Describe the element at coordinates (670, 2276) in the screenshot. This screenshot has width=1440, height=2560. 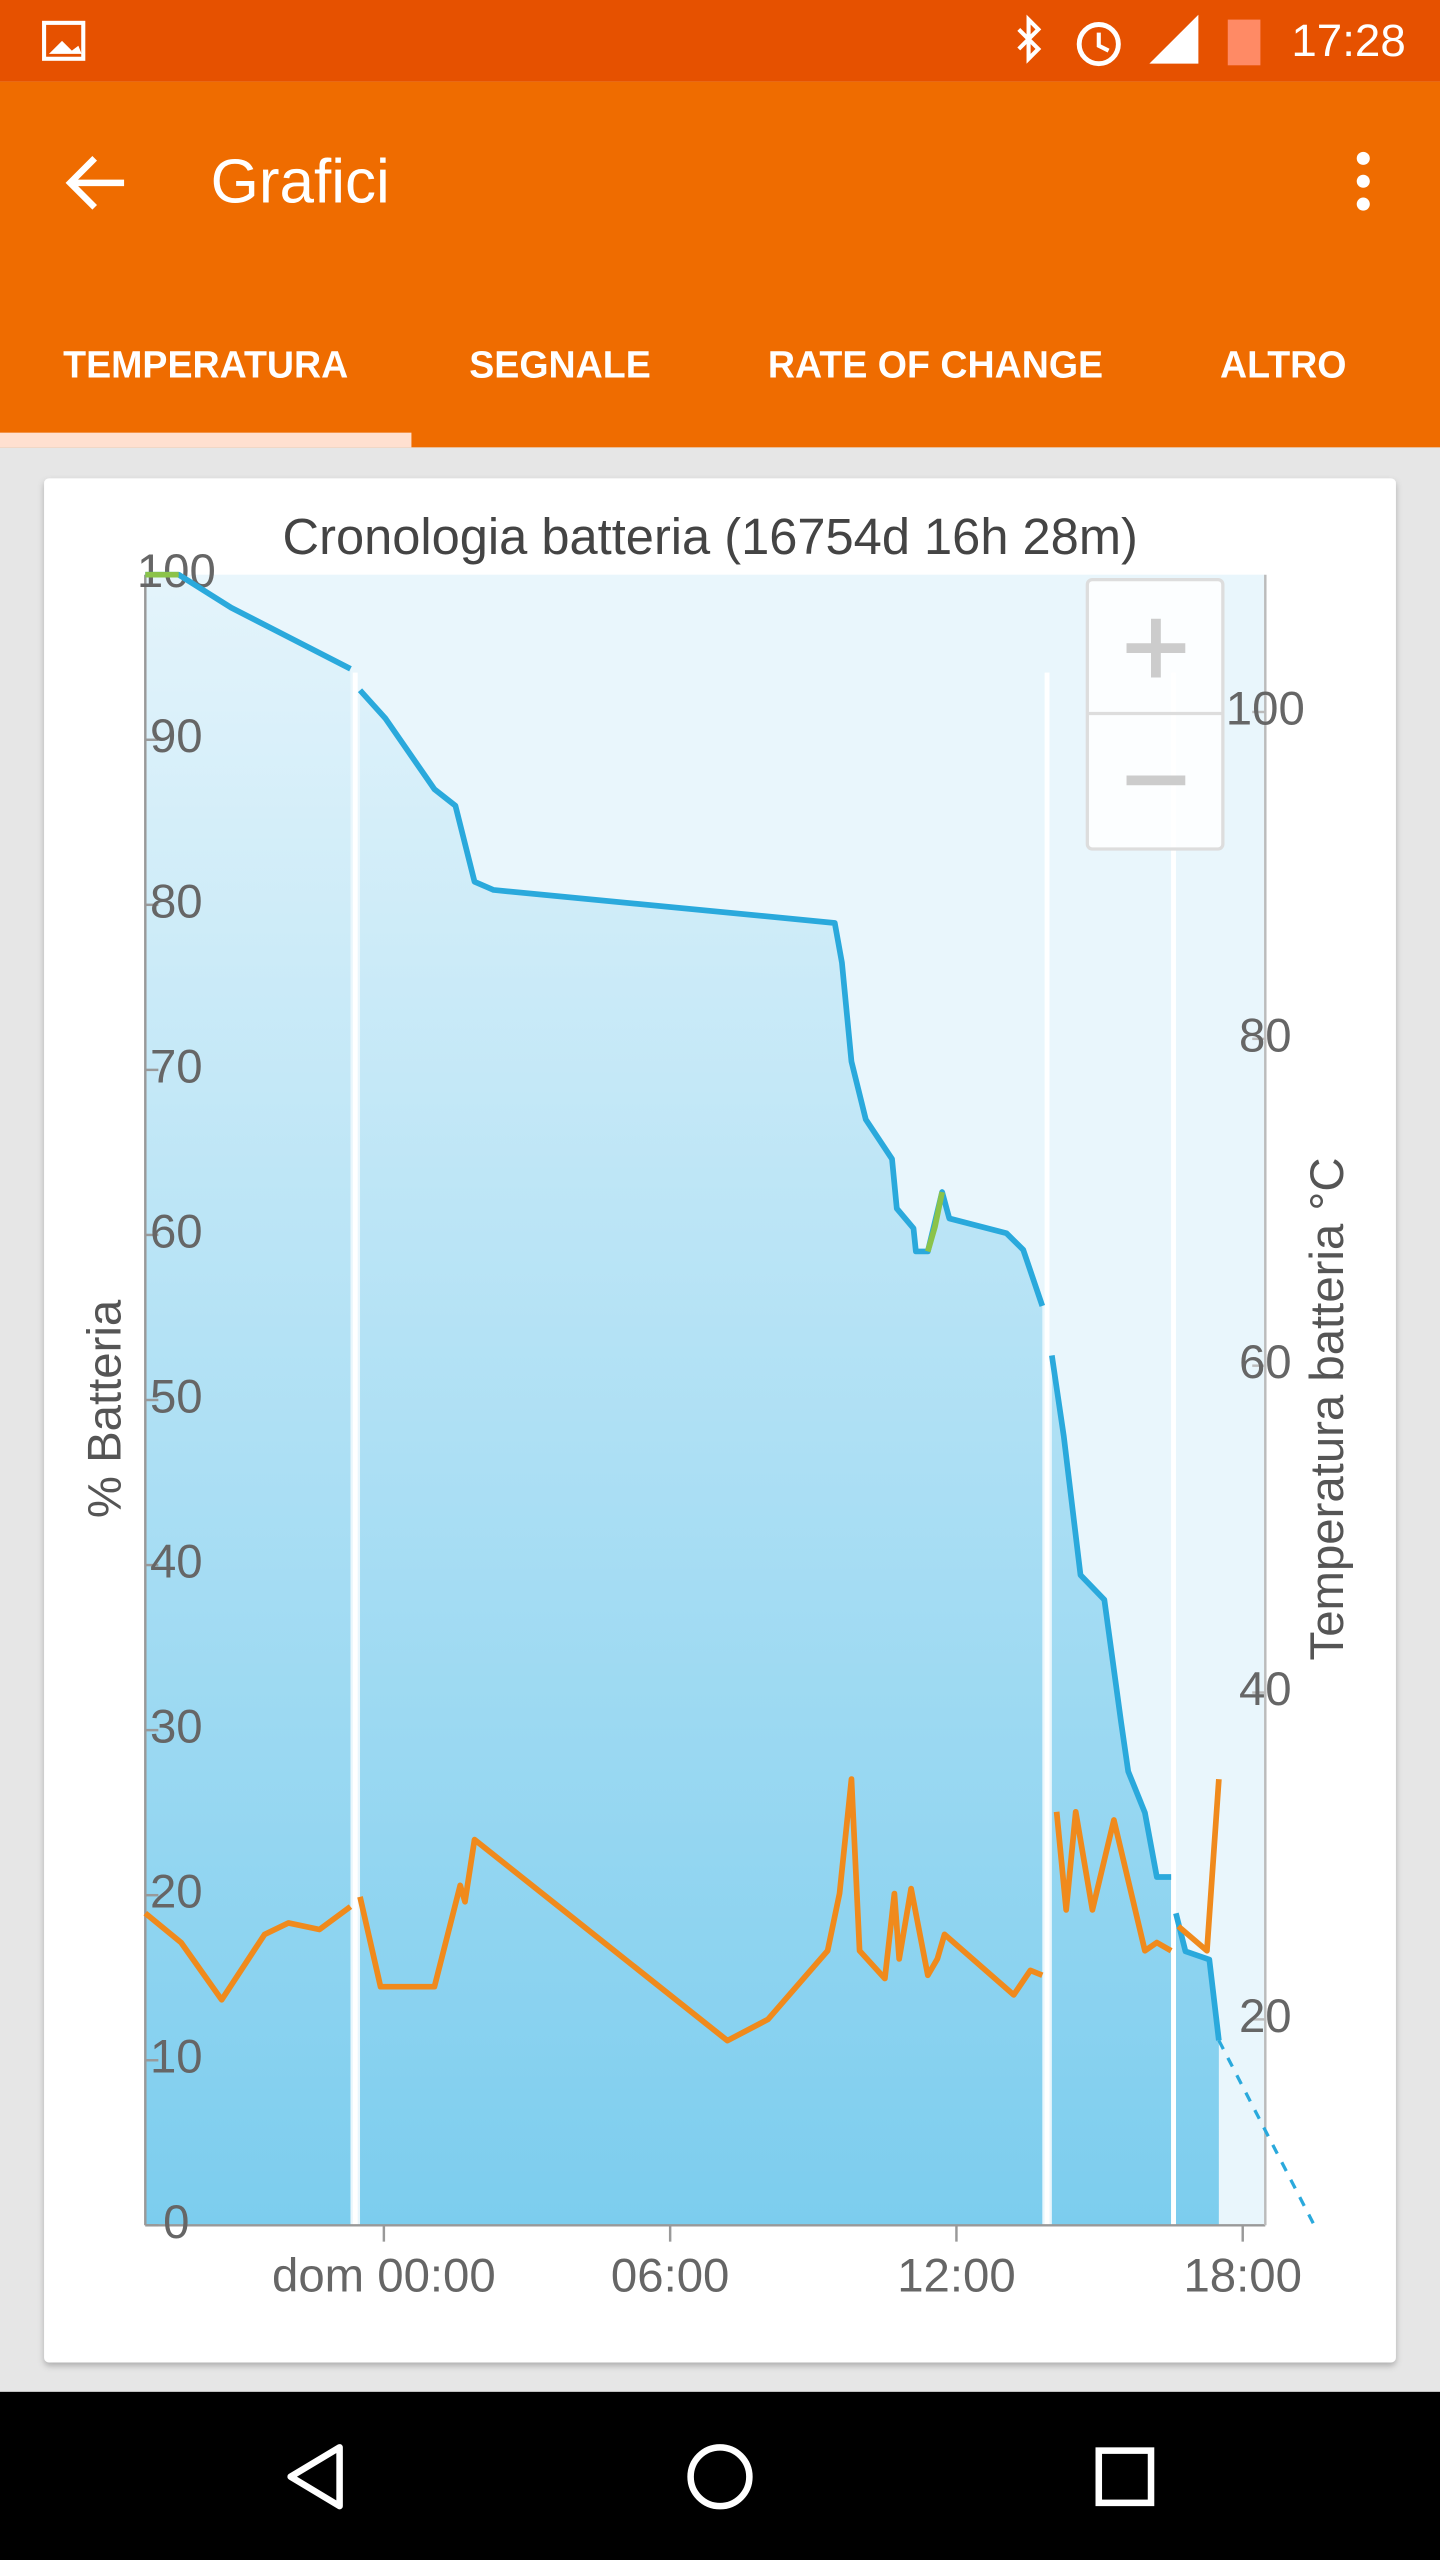
I see `x-tick-label: 06:00` at that location.